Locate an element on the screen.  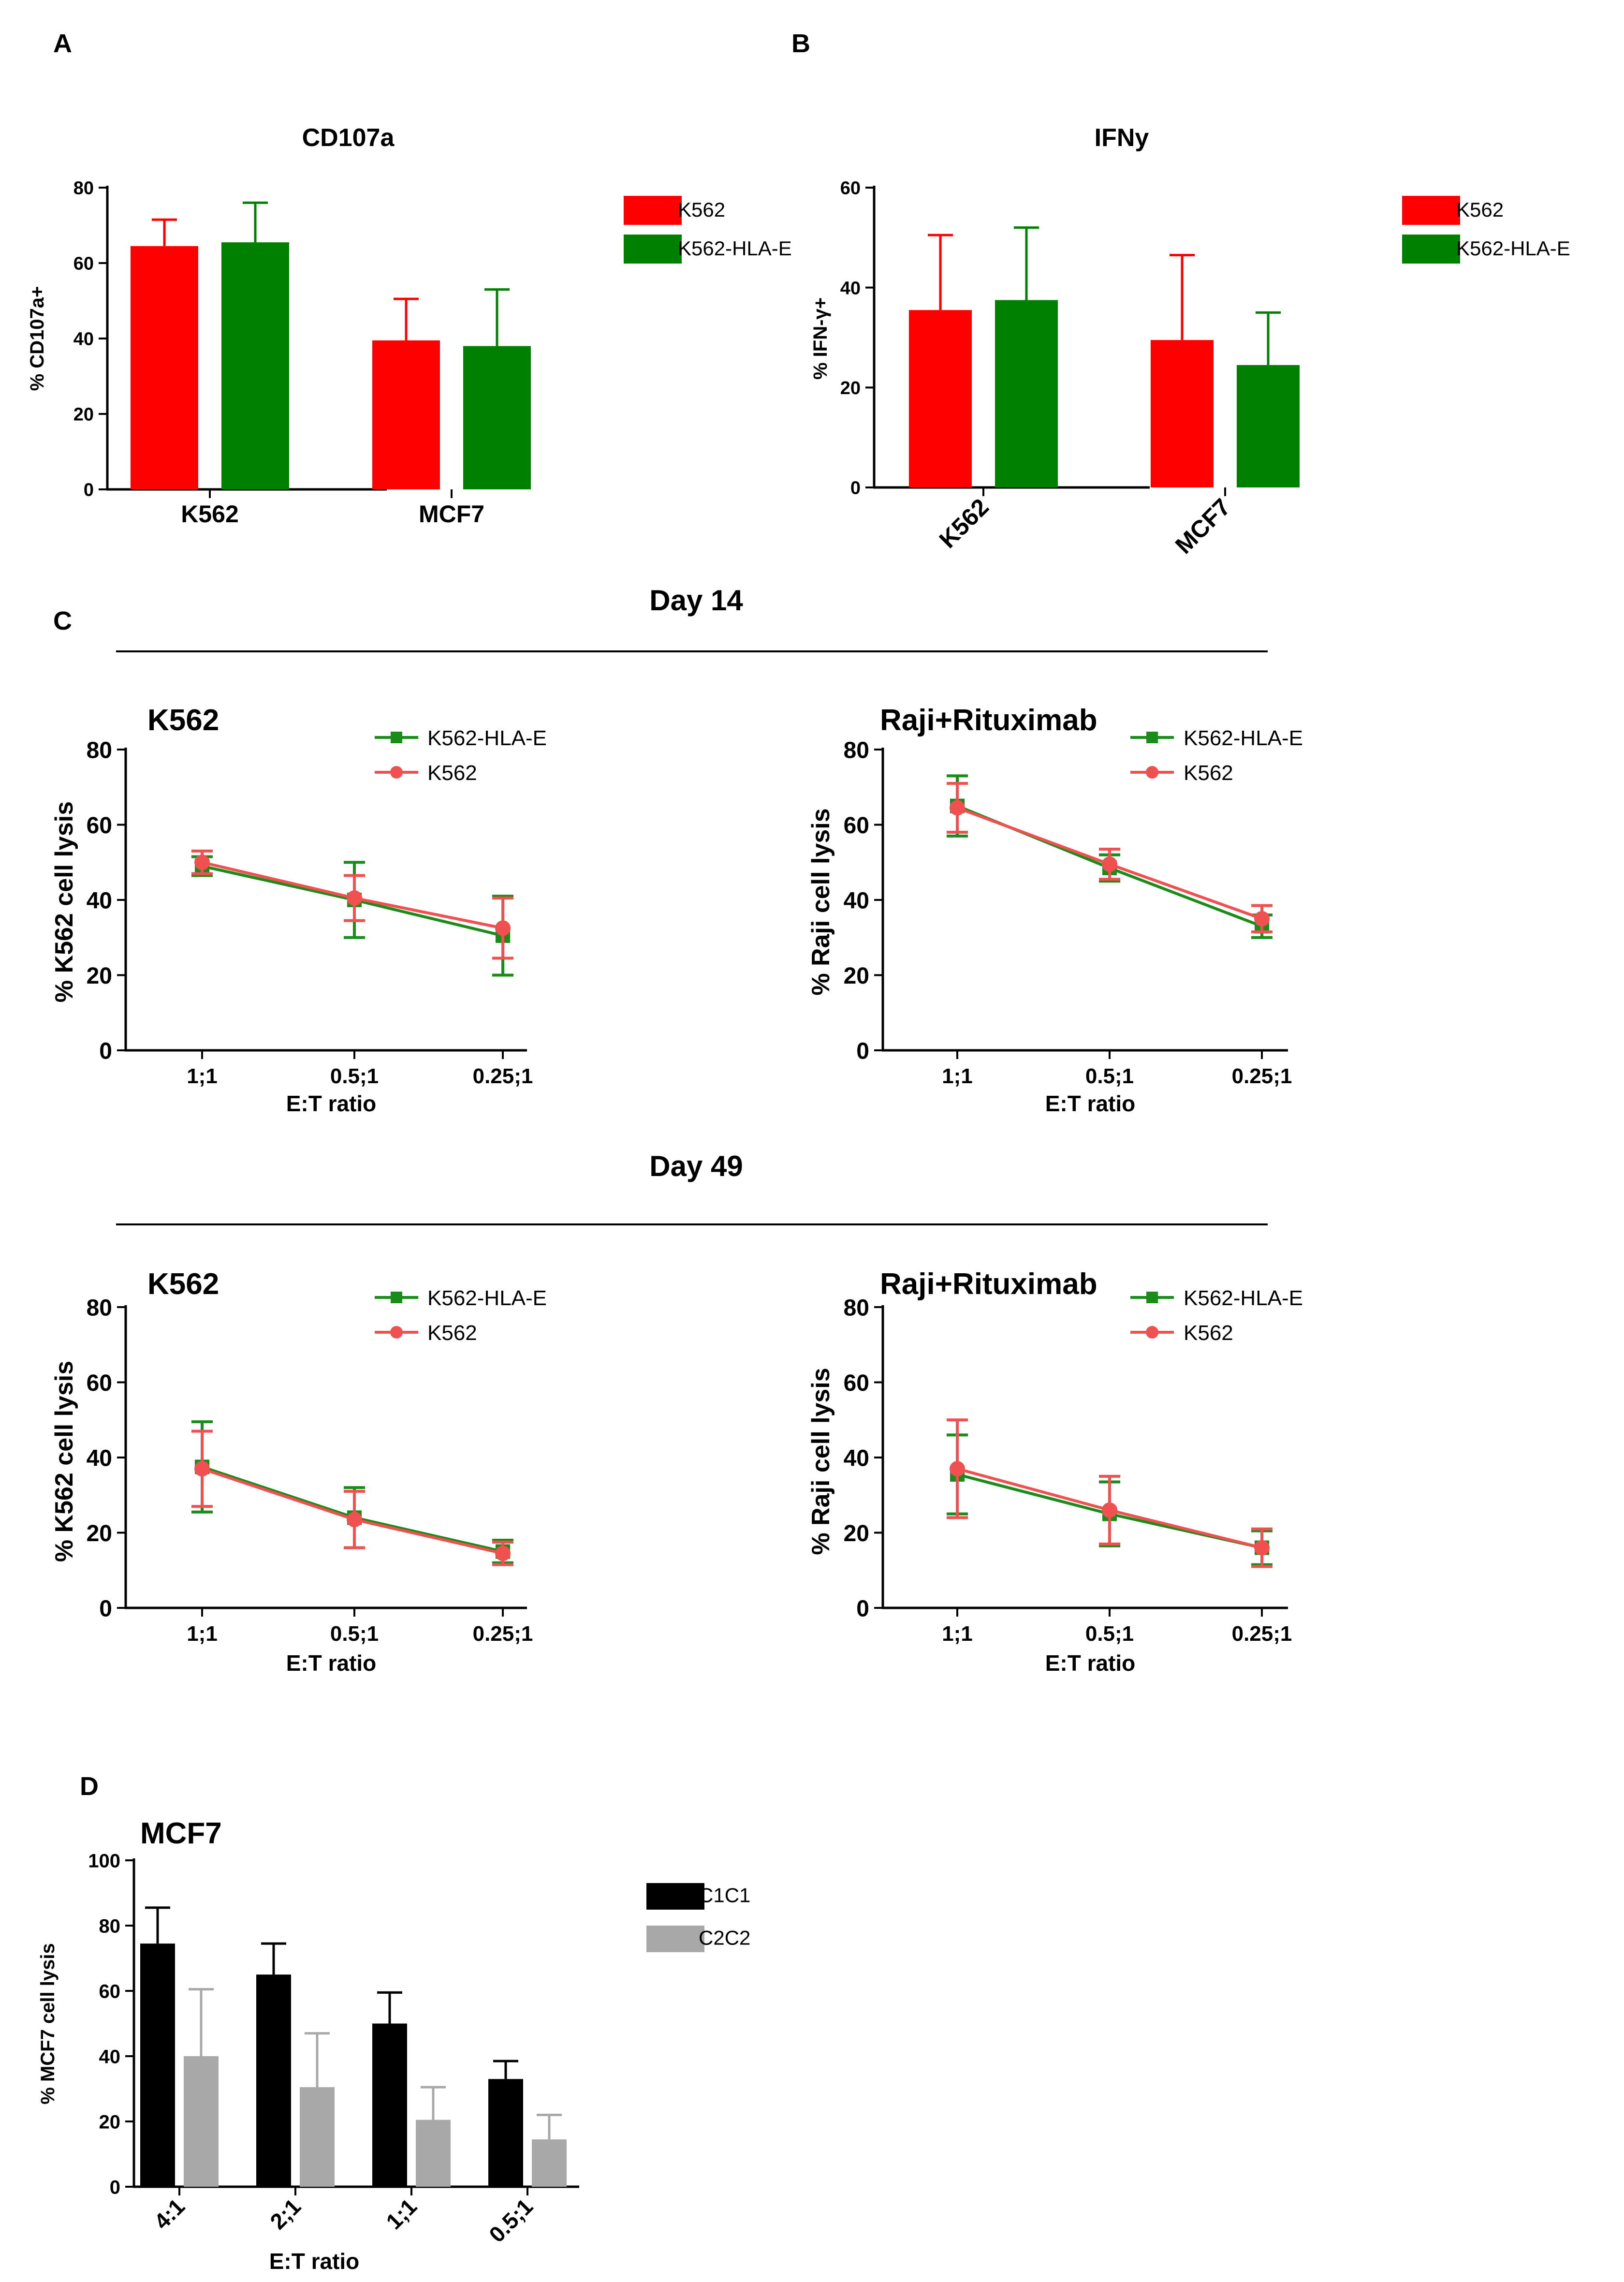
section-title-day14: Day 14 is located at coordinates (696, 600).